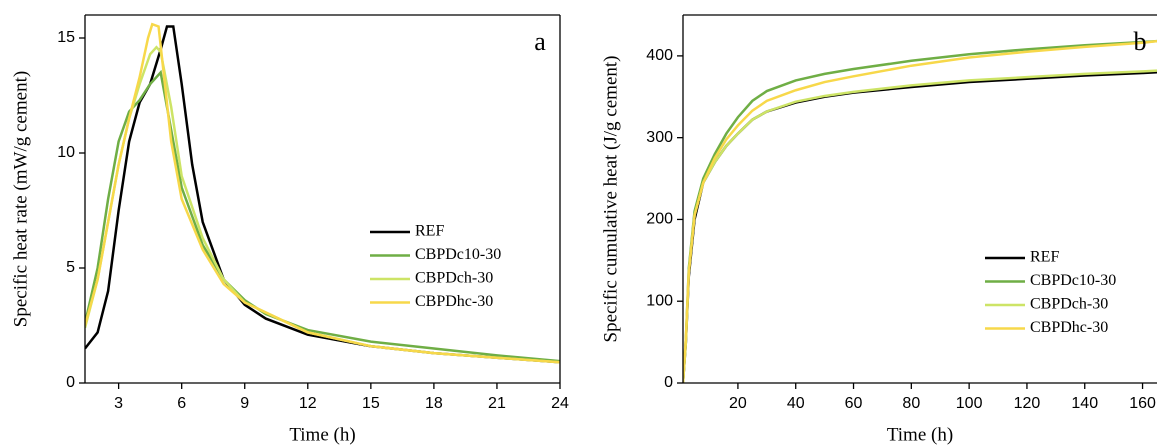 The height and width of the screenshot is (448, 1159). I want to click on y-tick-label: 300, so click(659, 137).